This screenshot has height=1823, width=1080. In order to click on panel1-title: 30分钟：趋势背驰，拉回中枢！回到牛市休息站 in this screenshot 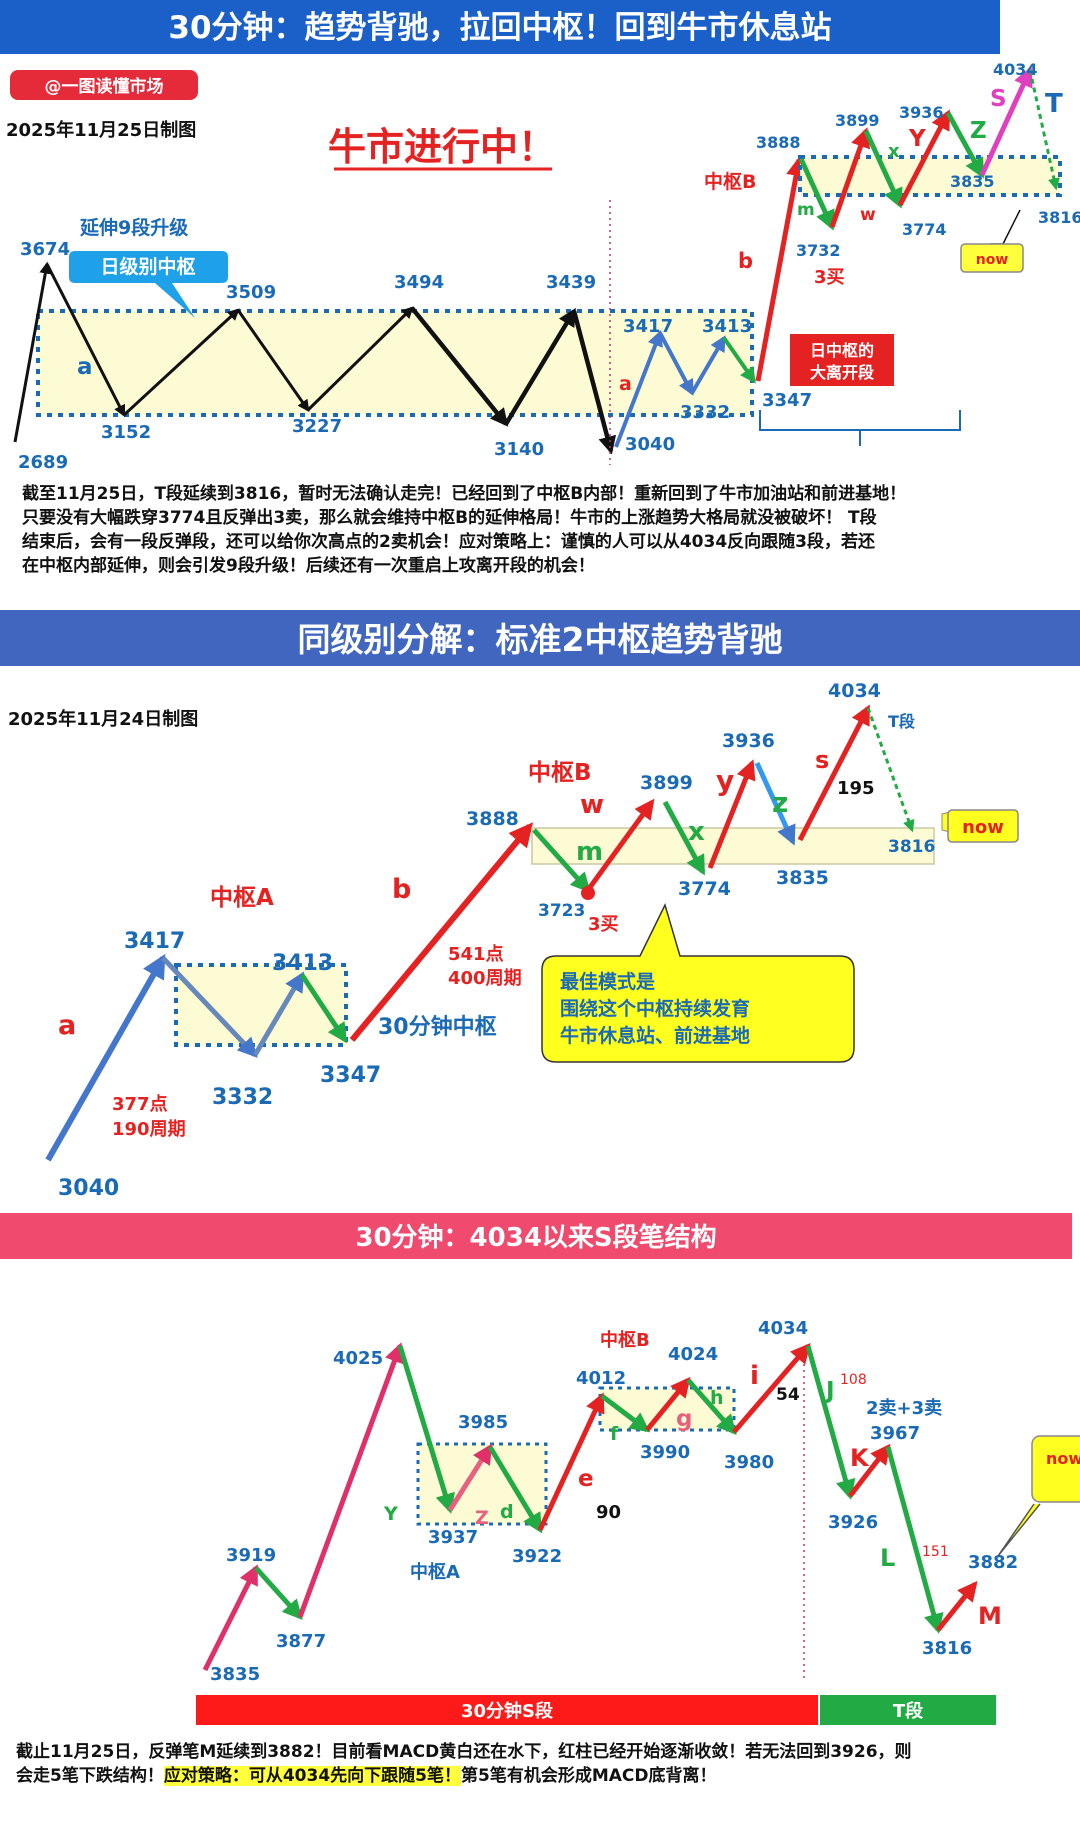, I will do `click(499, 28)`.